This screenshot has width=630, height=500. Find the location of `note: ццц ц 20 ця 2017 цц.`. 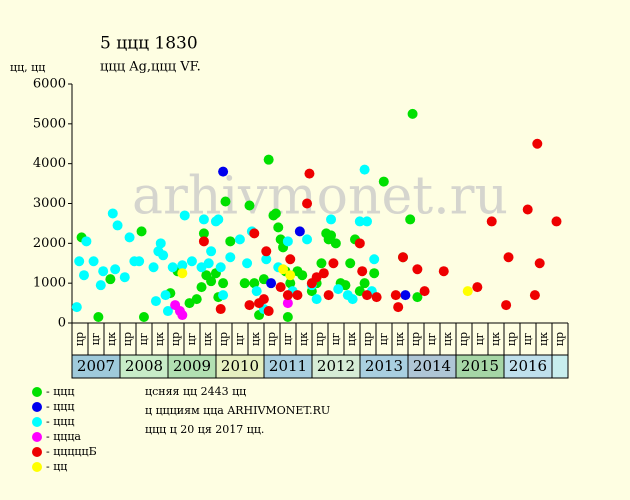

note: ццц ц 20 ця 2017 цц. is located at coordinates (204, 429).